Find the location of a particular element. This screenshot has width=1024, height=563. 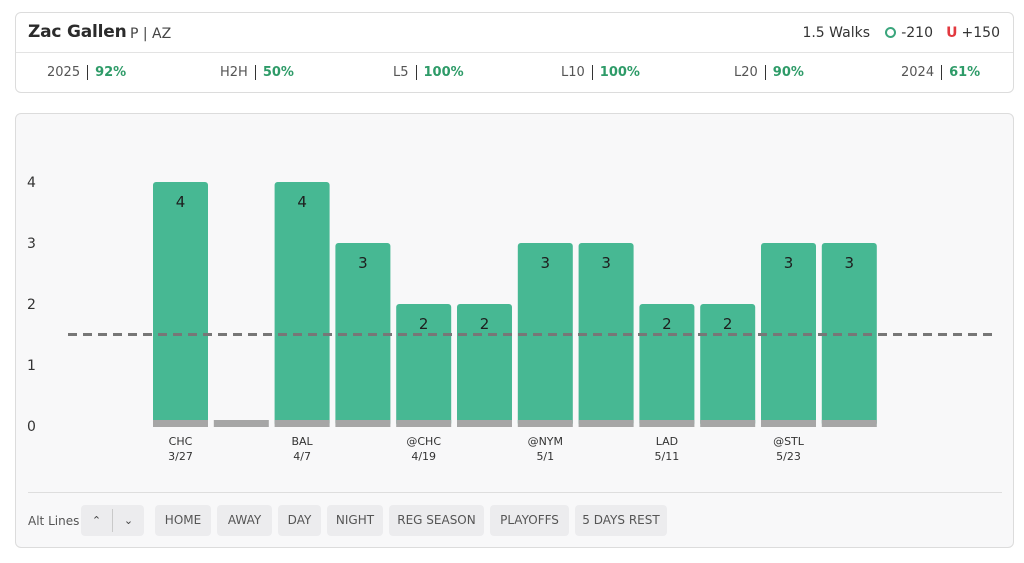

x-tick-team: @CHC is located at coordinates (423, 441).